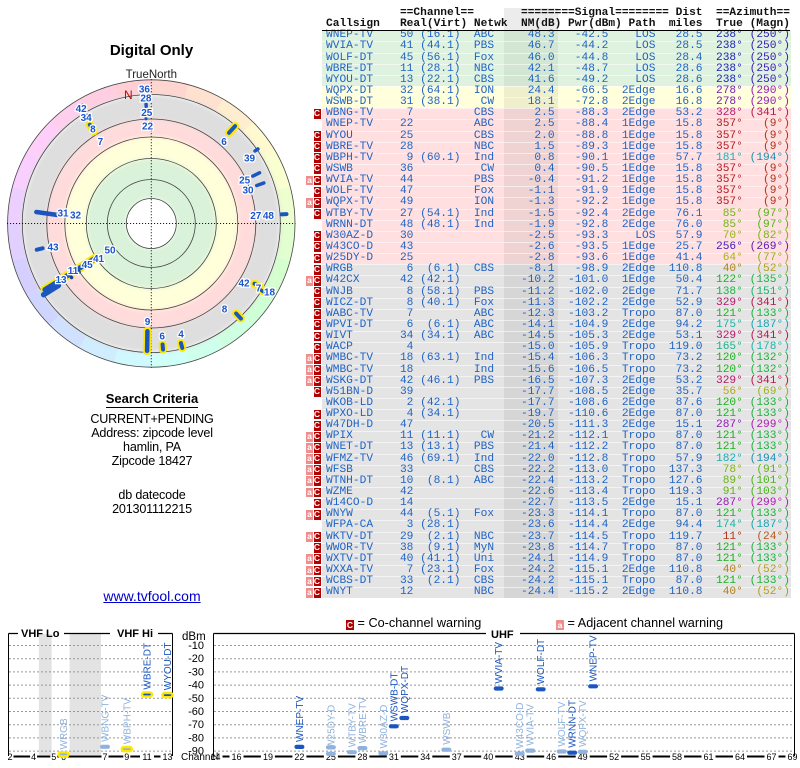 The height and width of the screenshot is (768, 800). What do you see at coordinates (646, 757) in the screenshot?
I see `svg-text: 55` at bounding box center [646, 757].